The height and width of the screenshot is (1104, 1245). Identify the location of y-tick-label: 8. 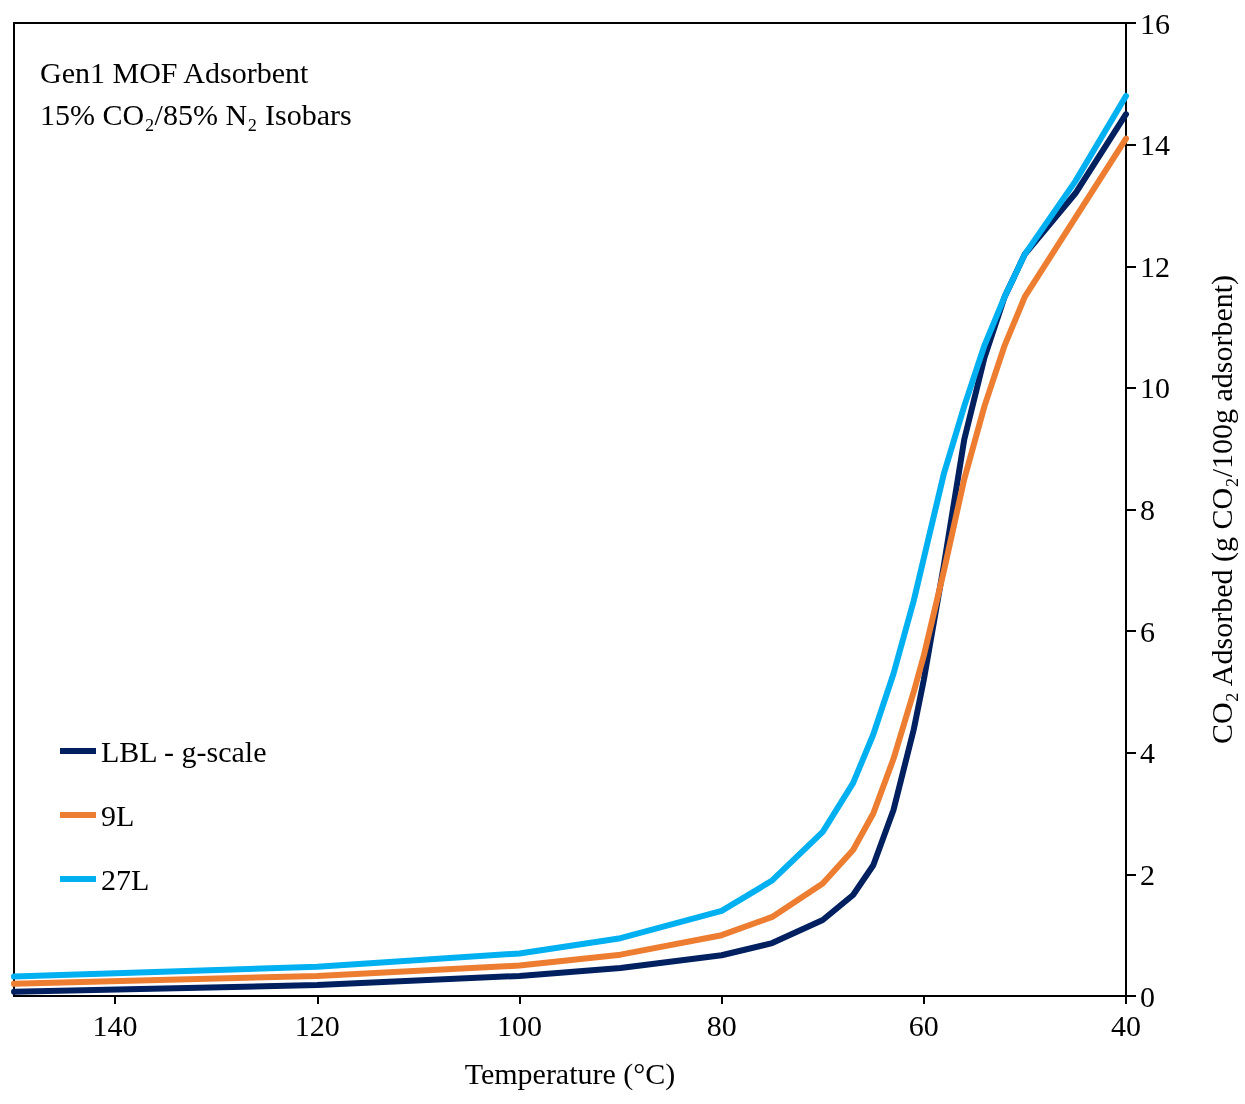
(1147, 509).